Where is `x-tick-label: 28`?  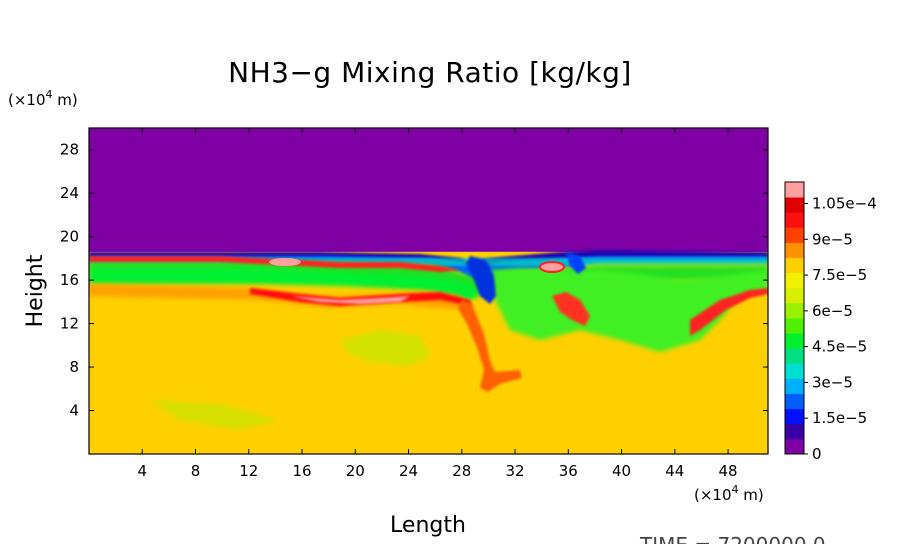
x-tick-label: 28 is located at coordinates (461, 471).